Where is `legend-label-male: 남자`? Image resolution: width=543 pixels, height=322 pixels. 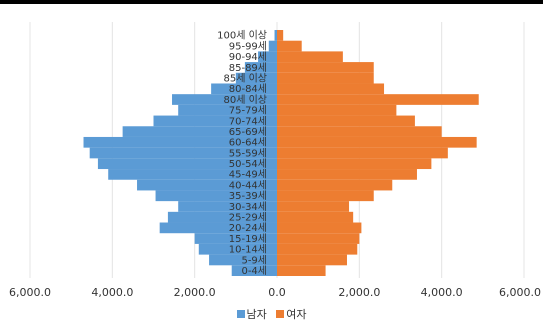
legend-label-male: 남자 is located at coordinates (256, 314).